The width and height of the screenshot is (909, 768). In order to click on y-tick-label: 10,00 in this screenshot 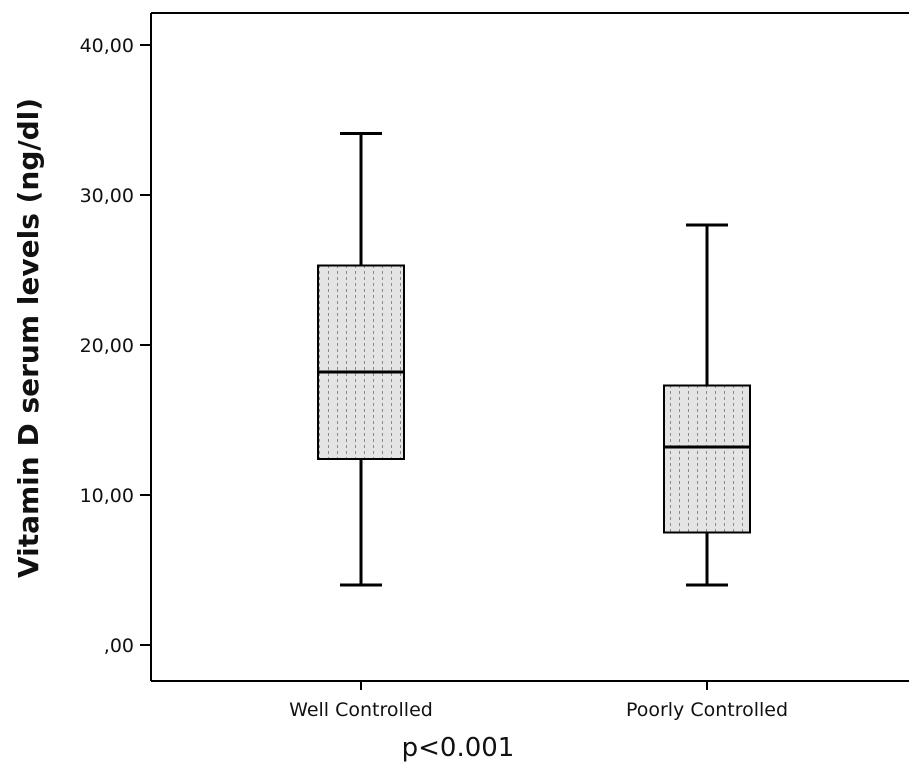, I will do `click(107, 496)`.